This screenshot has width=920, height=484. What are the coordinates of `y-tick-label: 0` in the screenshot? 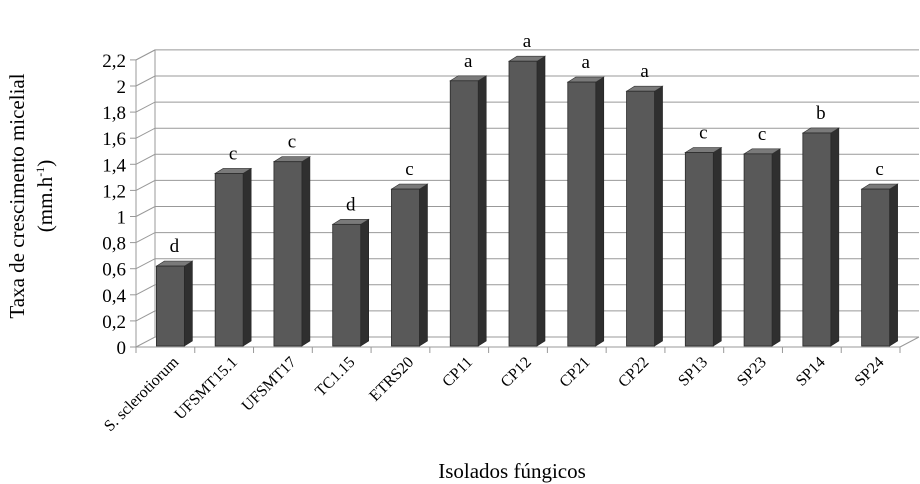 It's located at (122, 348).